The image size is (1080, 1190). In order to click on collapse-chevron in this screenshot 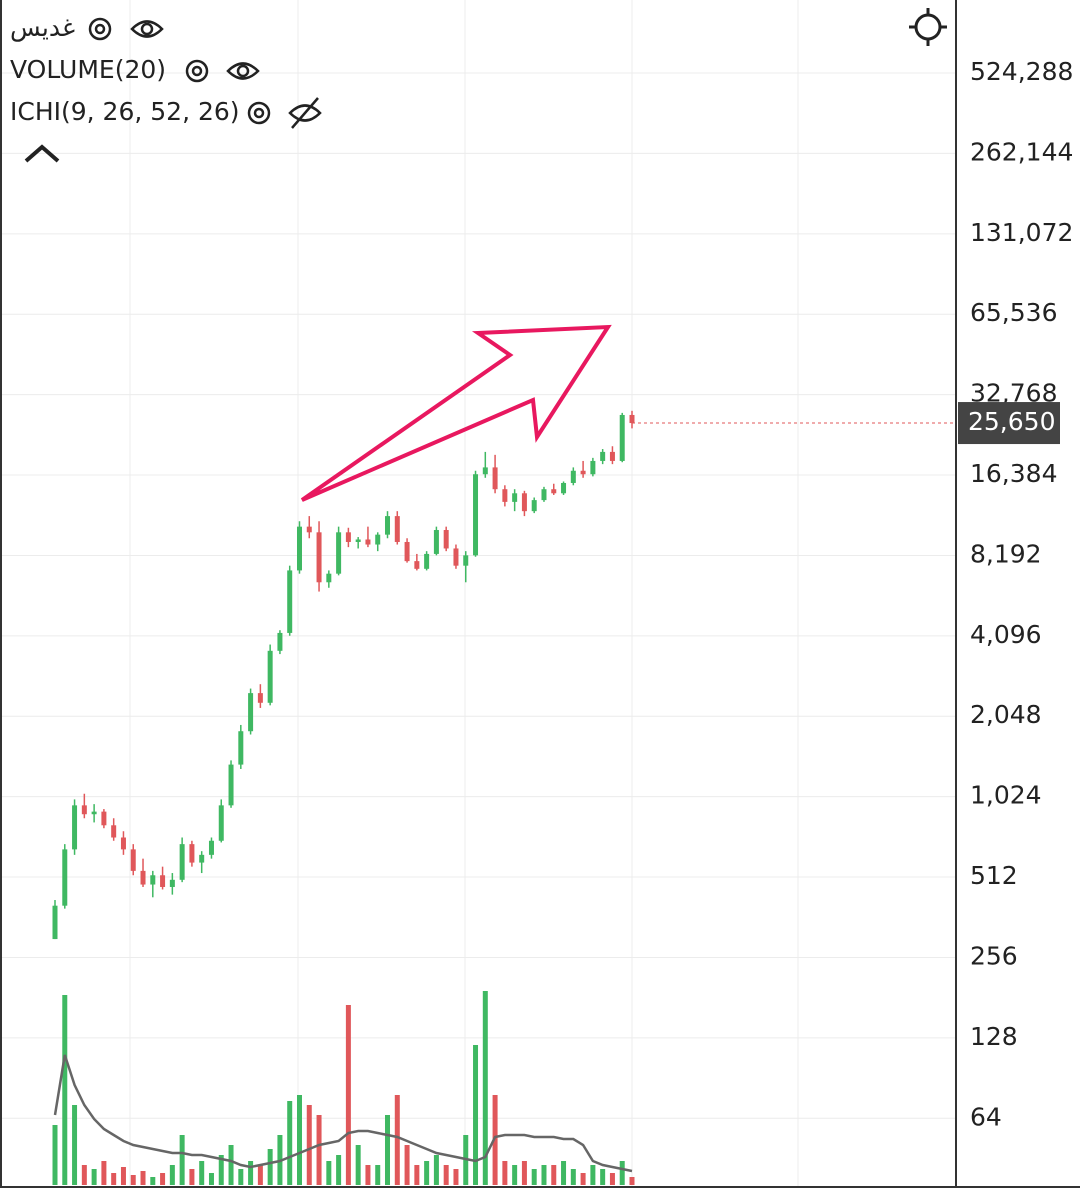, I will do `click(42, 153)`.